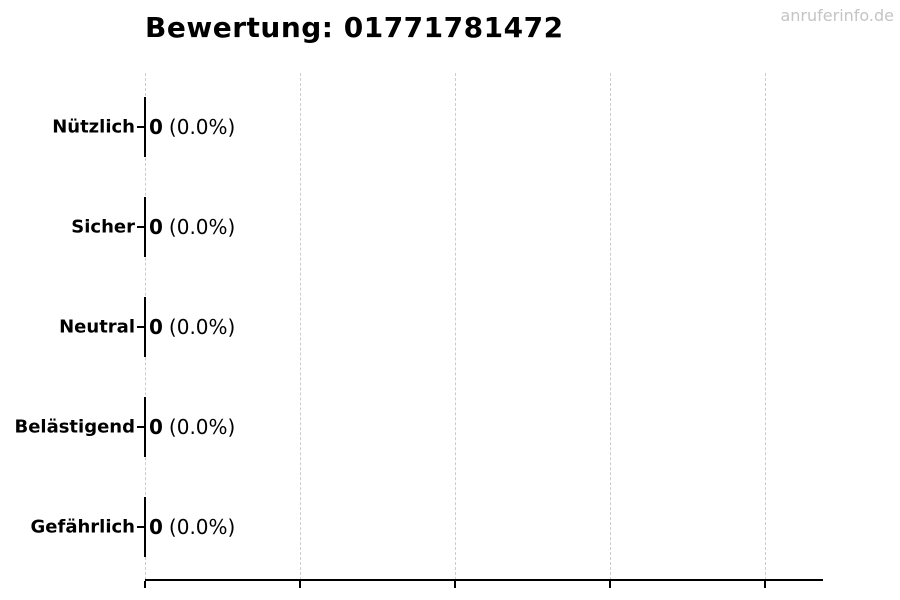 Image resolution: width=900 pixels, height=600 pixels. Describe the element at coordinates (82, 527) in the screenshot. I see `category-label: Gefährlich` at that location.